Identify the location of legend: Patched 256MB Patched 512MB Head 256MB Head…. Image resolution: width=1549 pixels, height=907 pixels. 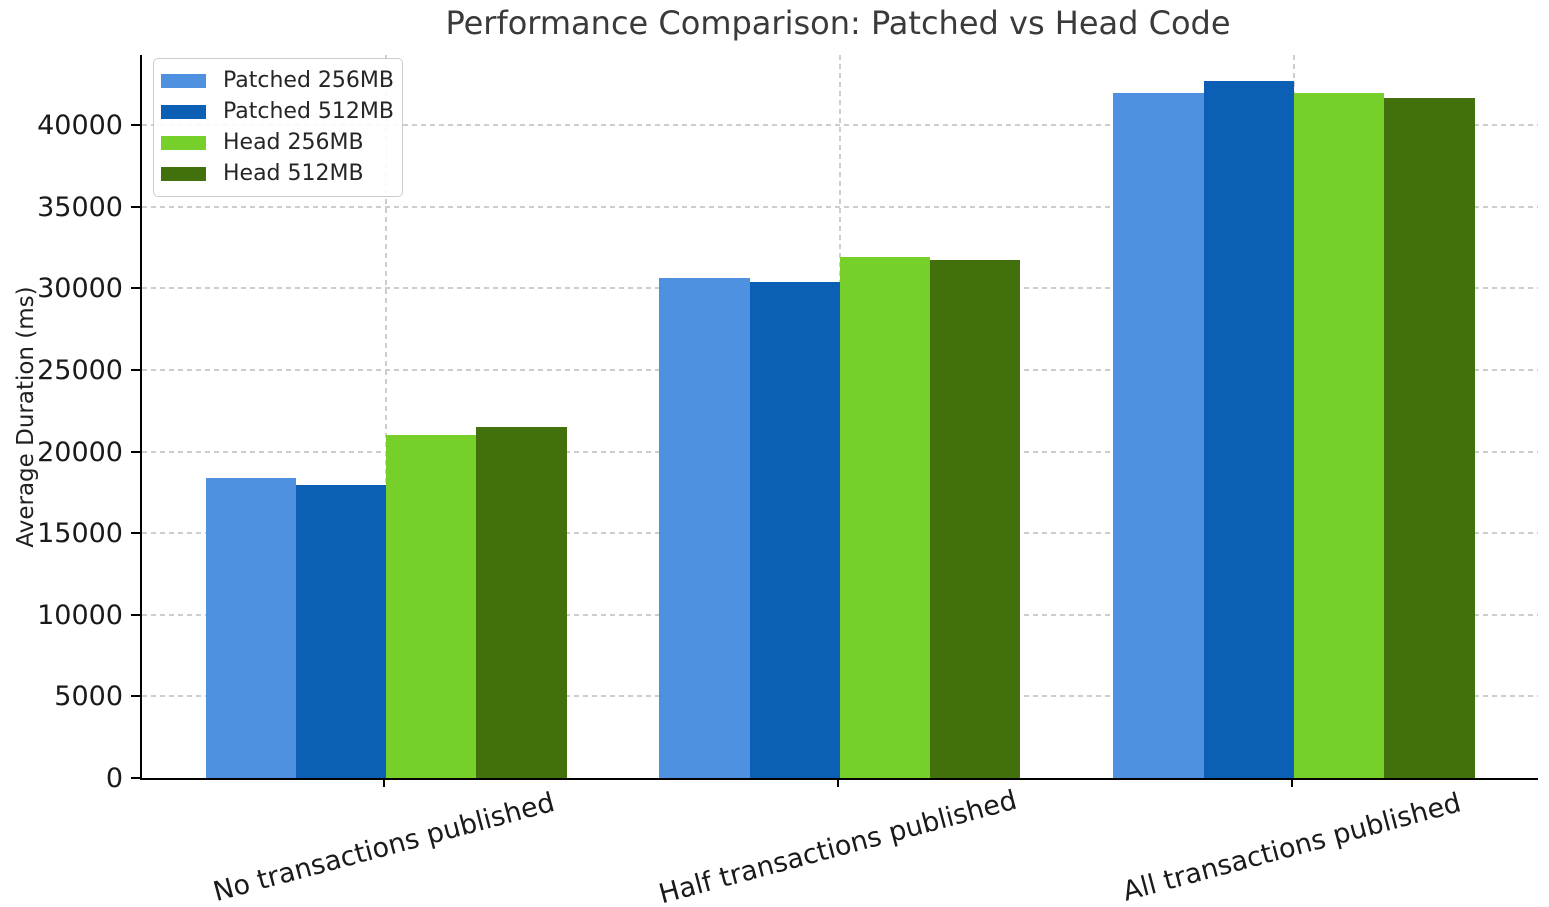
(278, 127).